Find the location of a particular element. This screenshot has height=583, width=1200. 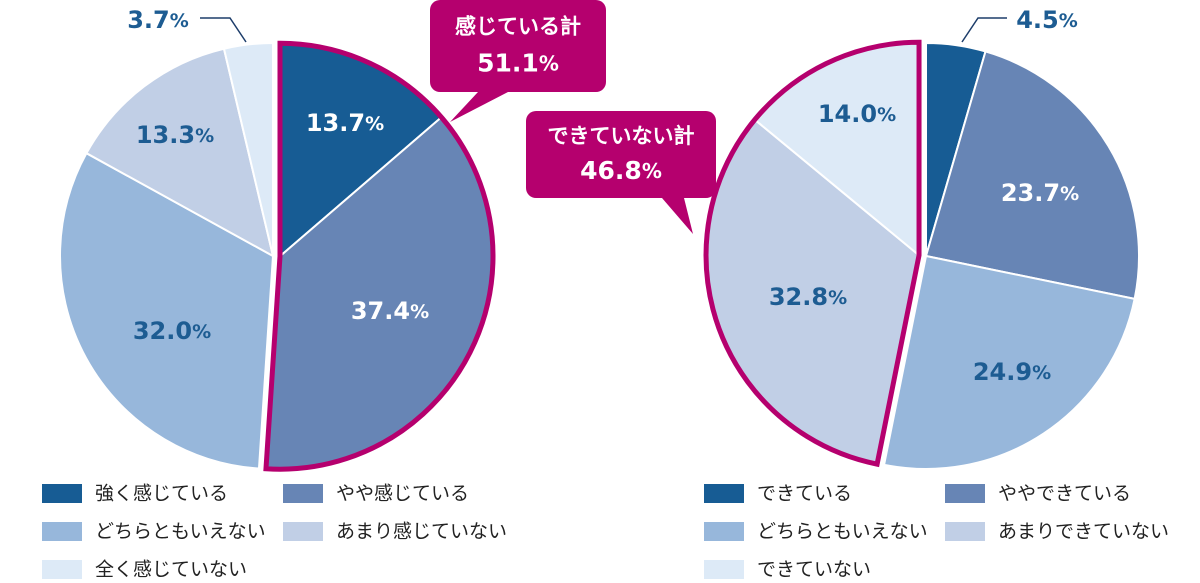

slice-label-3: 32.0% is located at coordinates (172, 331).